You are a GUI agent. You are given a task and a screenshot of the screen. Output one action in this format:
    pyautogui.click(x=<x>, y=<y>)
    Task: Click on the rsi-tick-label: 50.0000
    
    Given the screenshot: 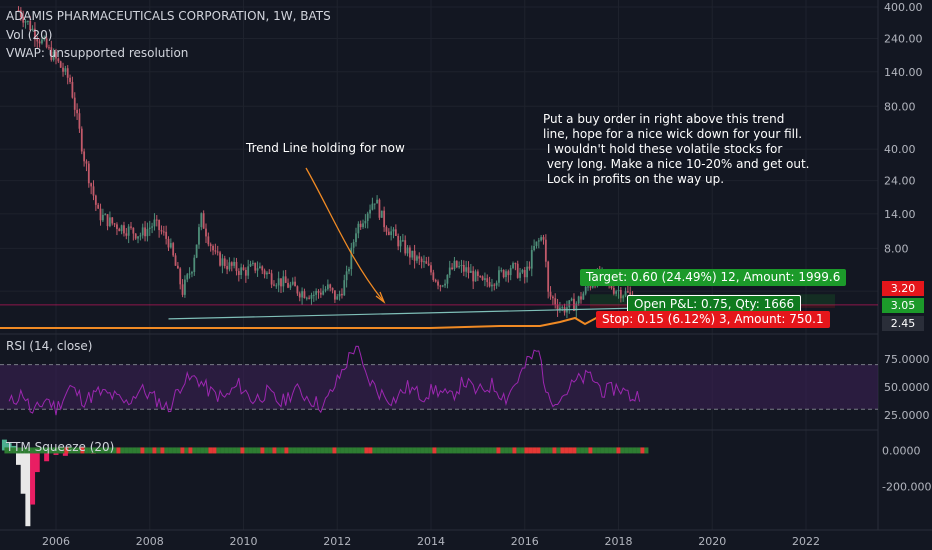 What is the action you would take?
    pyautogui.click(x=907, y=387)
    